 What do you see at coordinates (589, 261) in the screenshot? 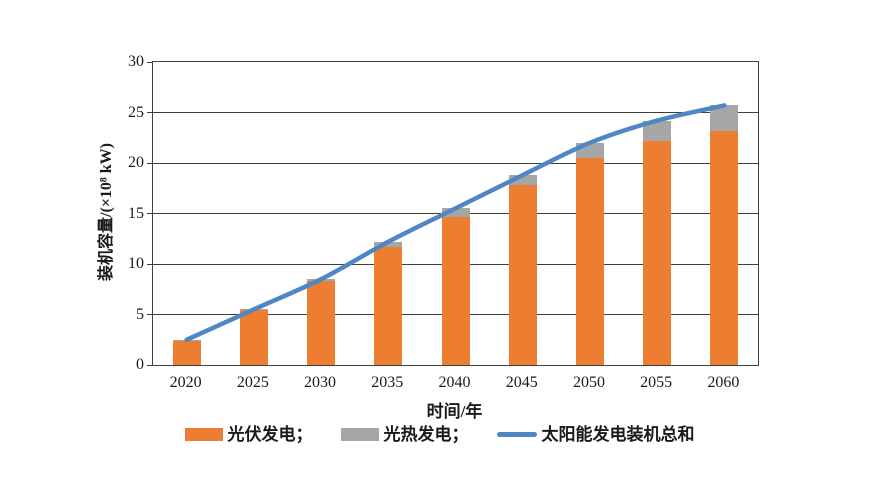
I see `bar-2050-pv` at bounding box center [589, 261].